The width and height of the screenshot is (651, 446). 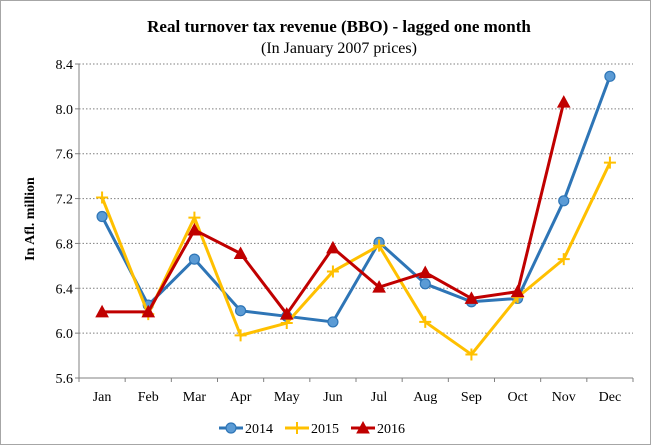 I want to click on x-tick-label: Jan, so click(x=102, y=397).